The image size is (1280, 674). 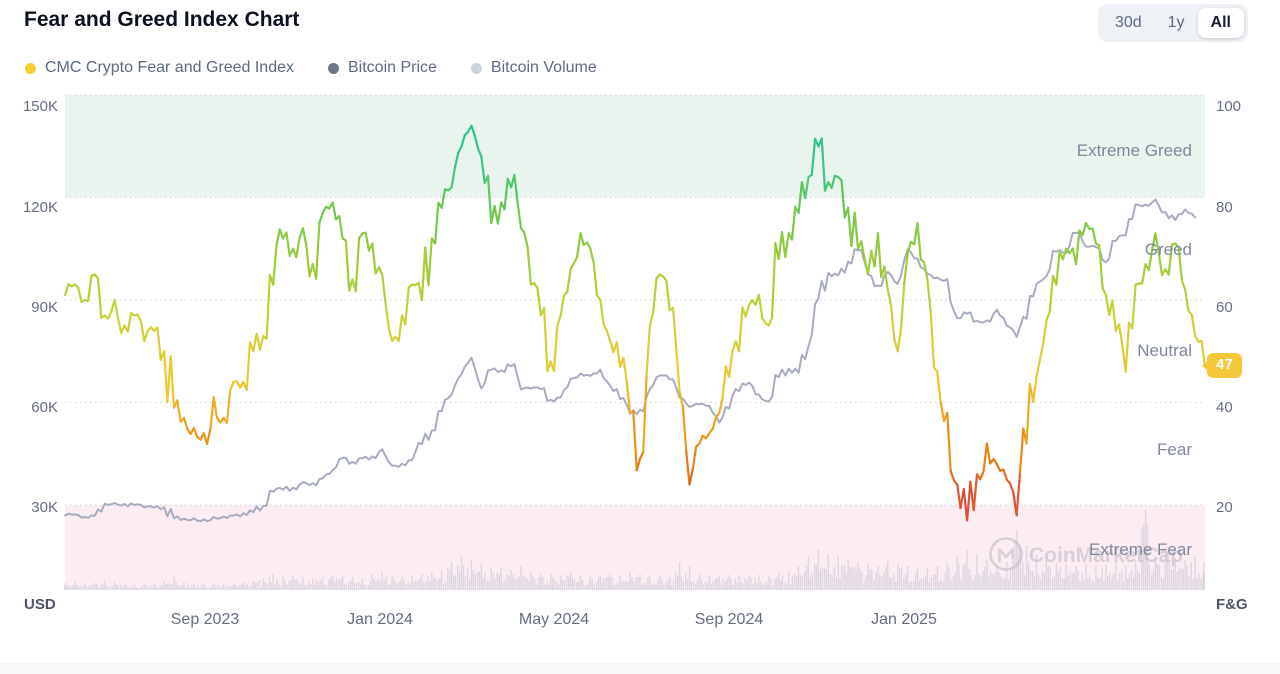 I want to click on legend-label: Bitcoin Volume, so click(x=543, y=67).